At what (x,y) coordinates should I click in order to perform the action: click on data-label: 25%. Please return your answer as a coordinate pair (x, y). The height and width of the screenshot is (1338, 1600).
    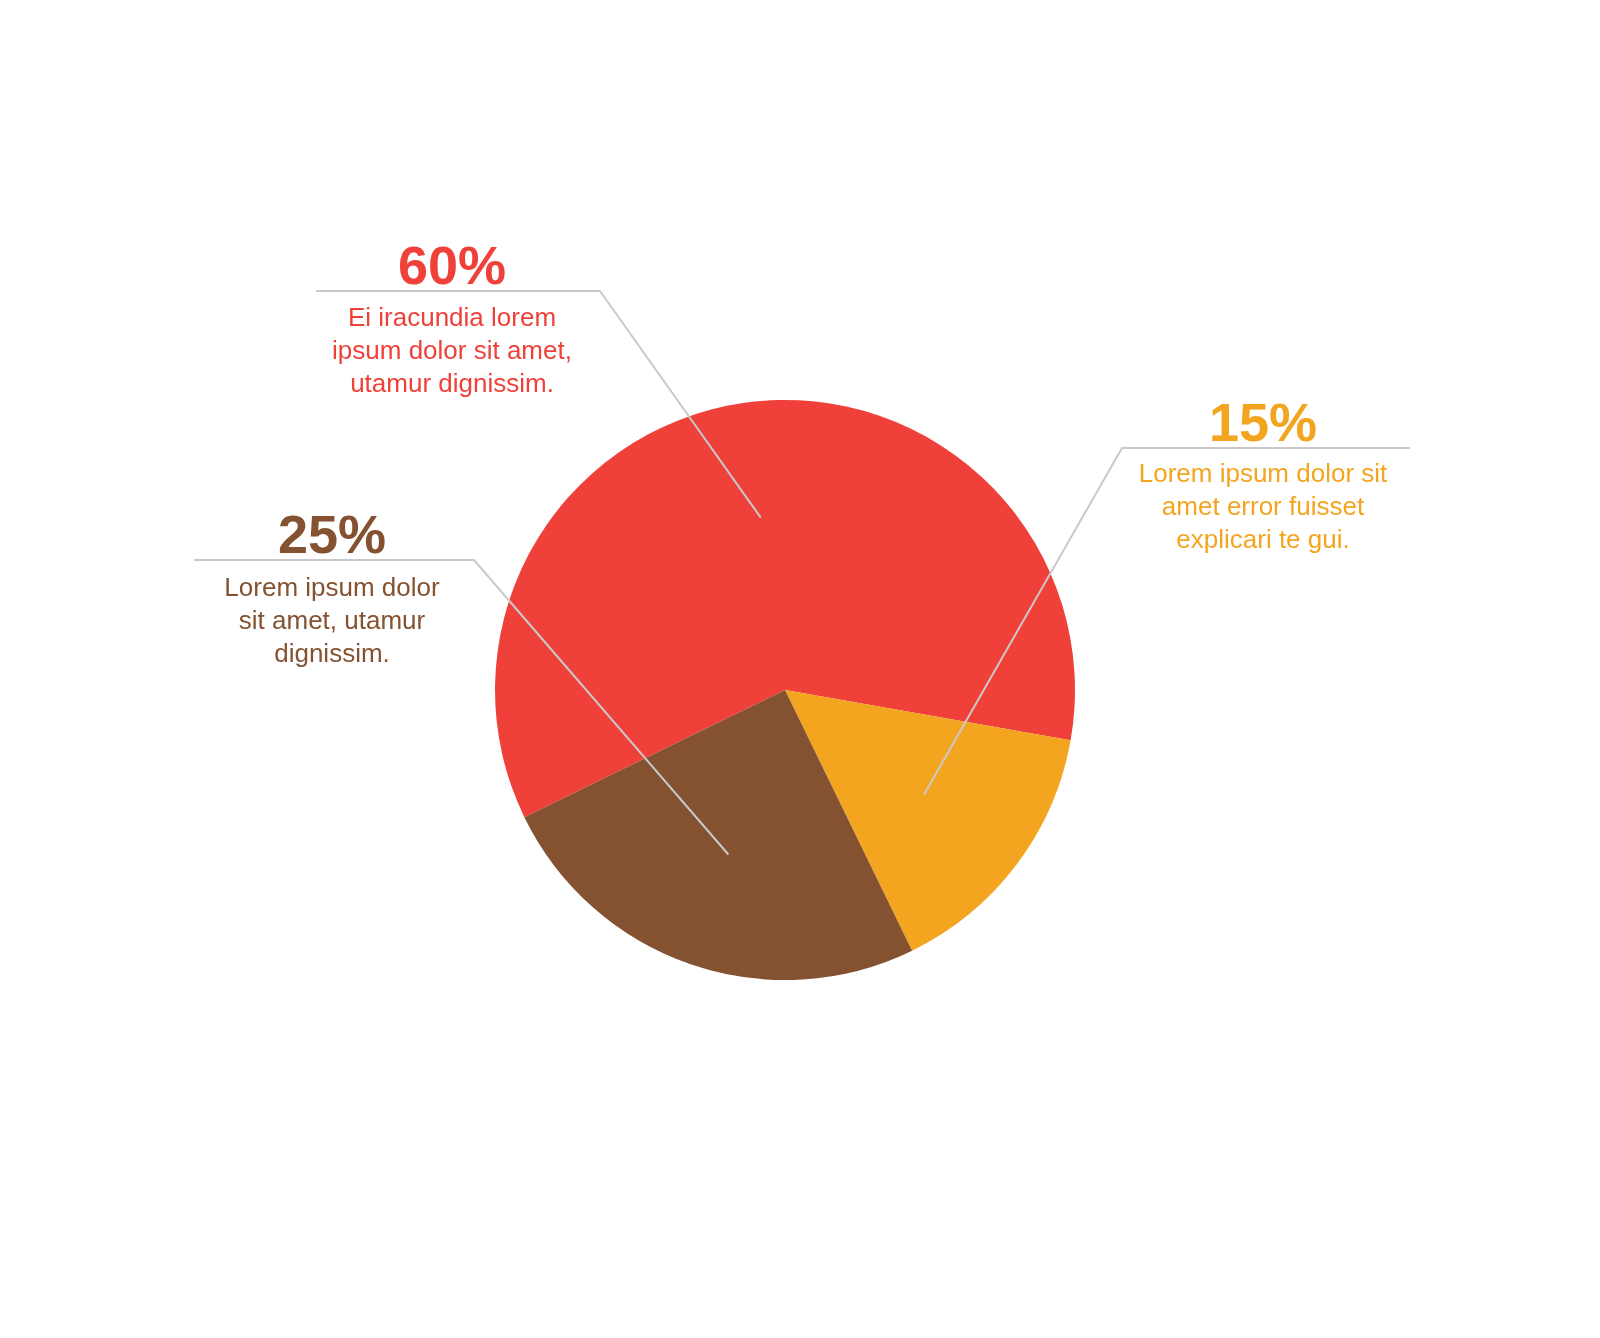
    Looking at the image, I should click on (332, 534).